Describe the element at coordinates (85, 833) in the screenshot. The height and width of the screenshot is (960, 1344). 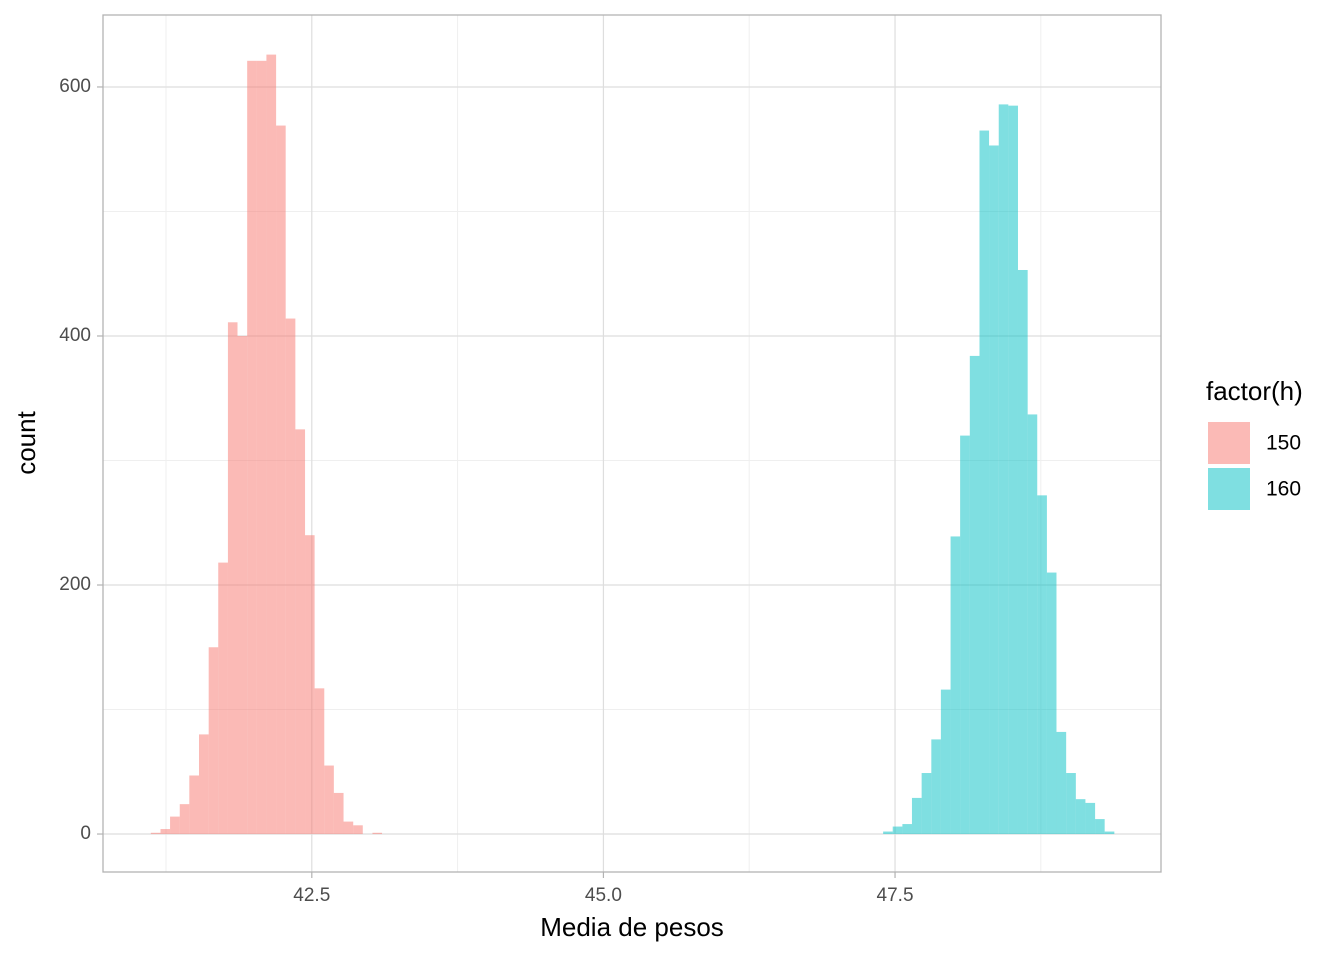
I see `y-tick-label: 0` at that location.